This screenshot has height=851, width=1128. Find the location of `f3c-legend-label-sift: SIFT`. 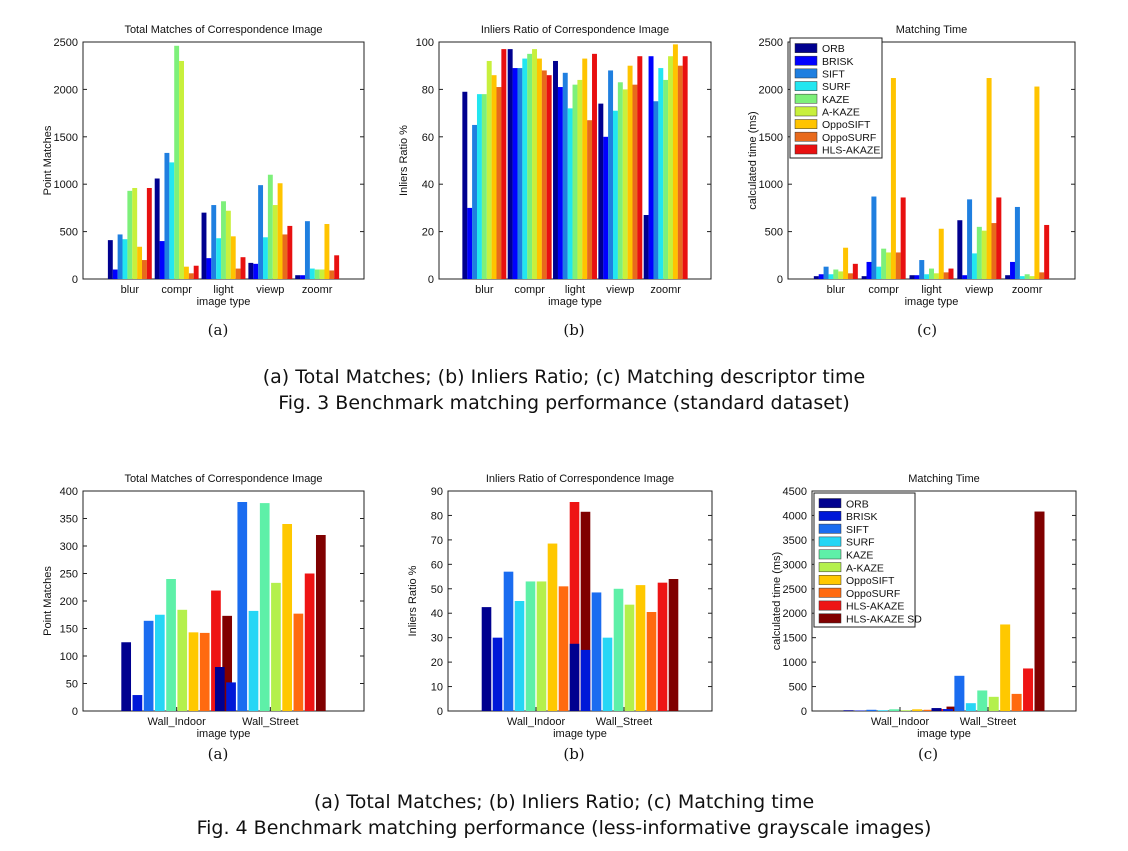

f3c-legend-label-sift: SIFT is located at coordinates (833, 75).